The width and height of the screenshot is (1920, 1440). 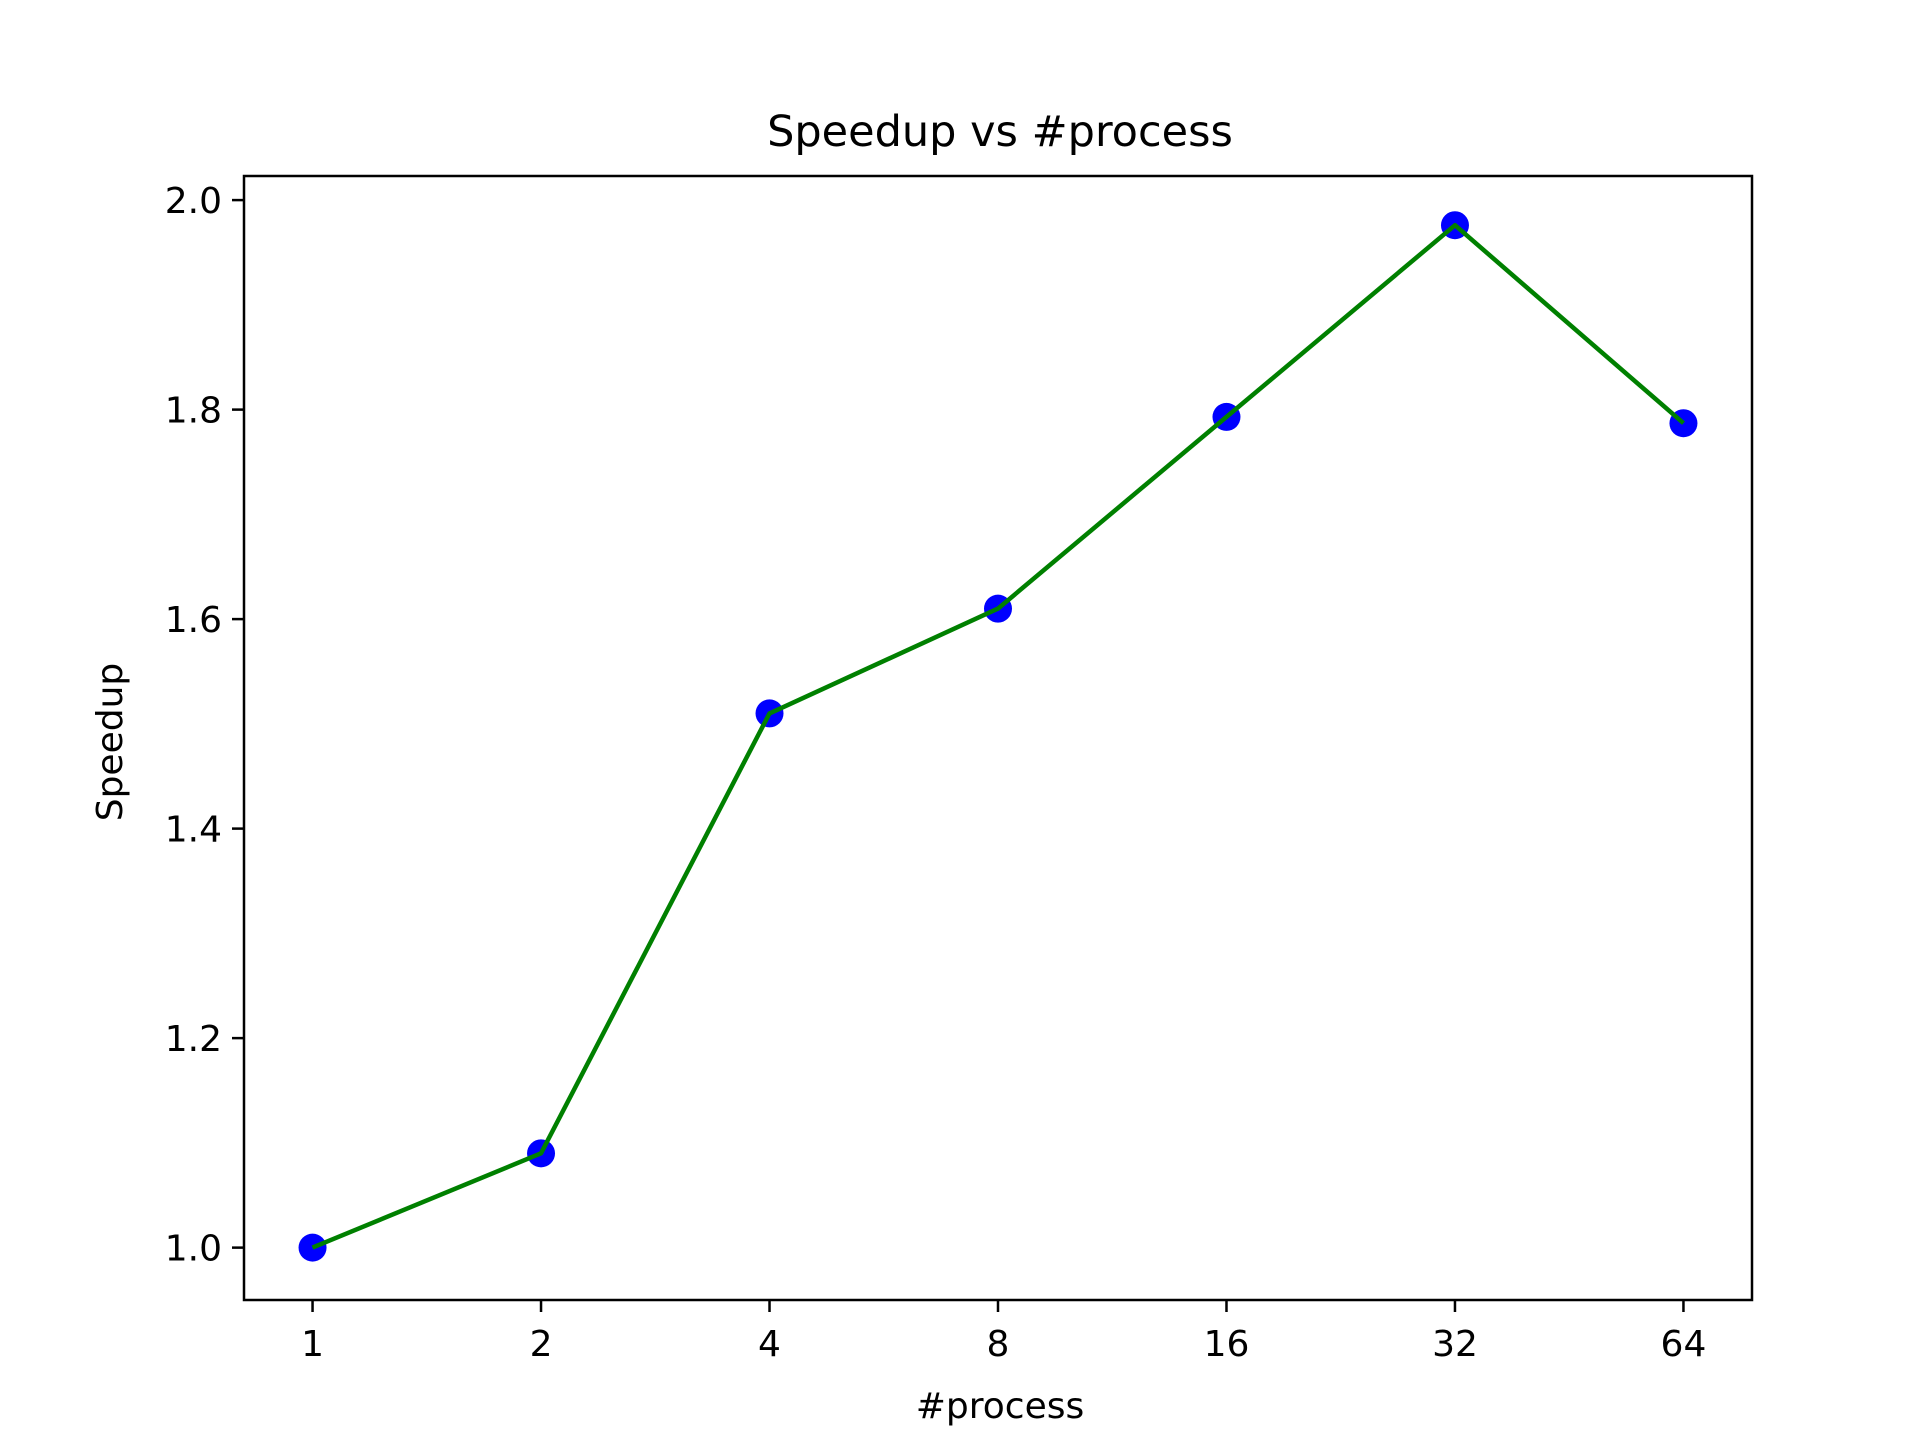 What do you see at coordinates (193, 620) in the screenshot?
I see `y-tick-label: 1.6` at bounding box center [193, 620].